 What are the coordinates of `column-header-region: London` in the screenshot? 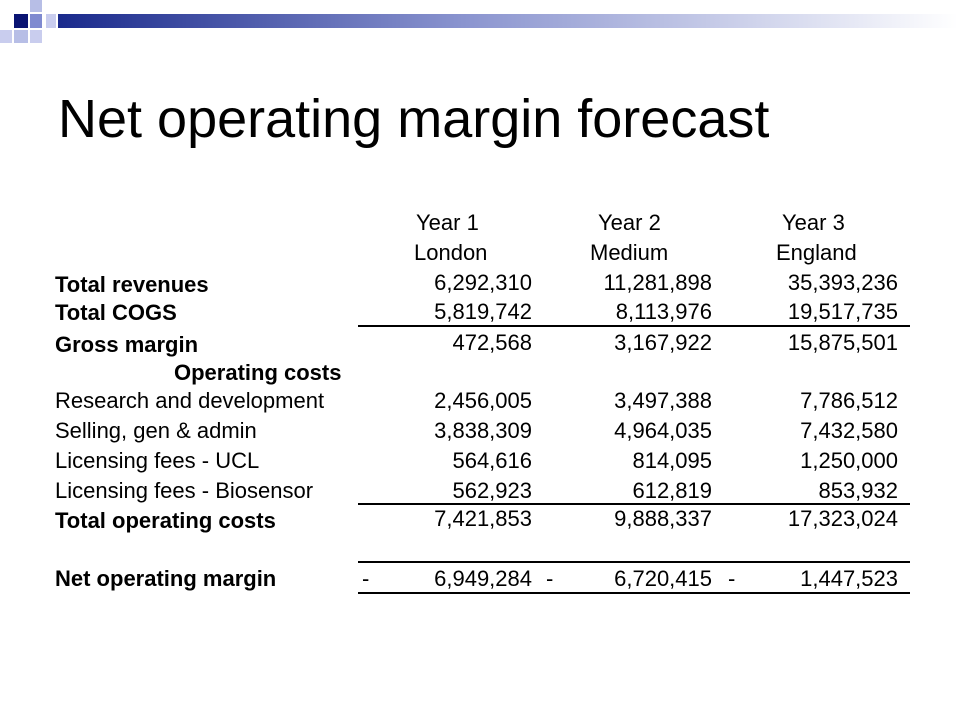 It's located at (451, 252).